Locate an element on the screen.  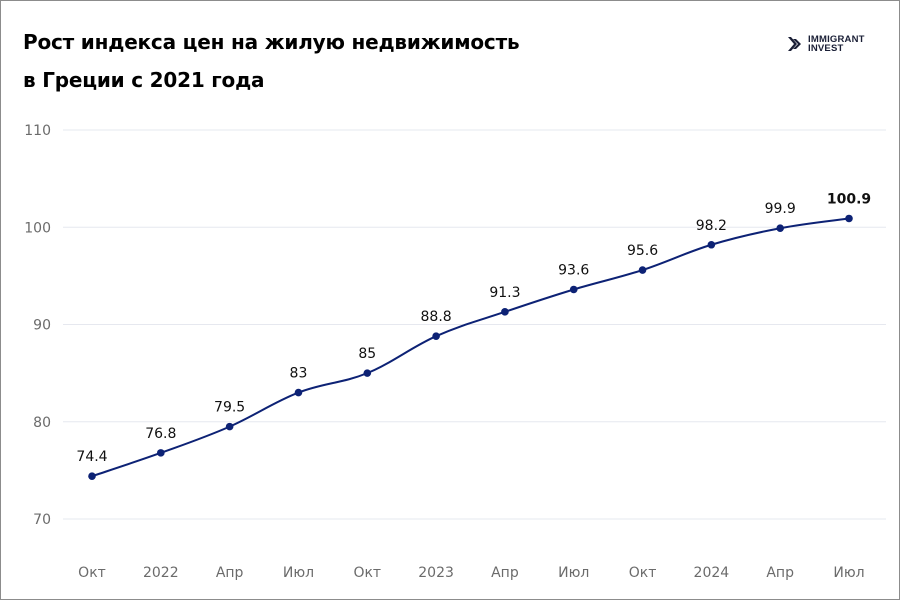
y-tick-label: 100 is located at coordinates (37, 228).